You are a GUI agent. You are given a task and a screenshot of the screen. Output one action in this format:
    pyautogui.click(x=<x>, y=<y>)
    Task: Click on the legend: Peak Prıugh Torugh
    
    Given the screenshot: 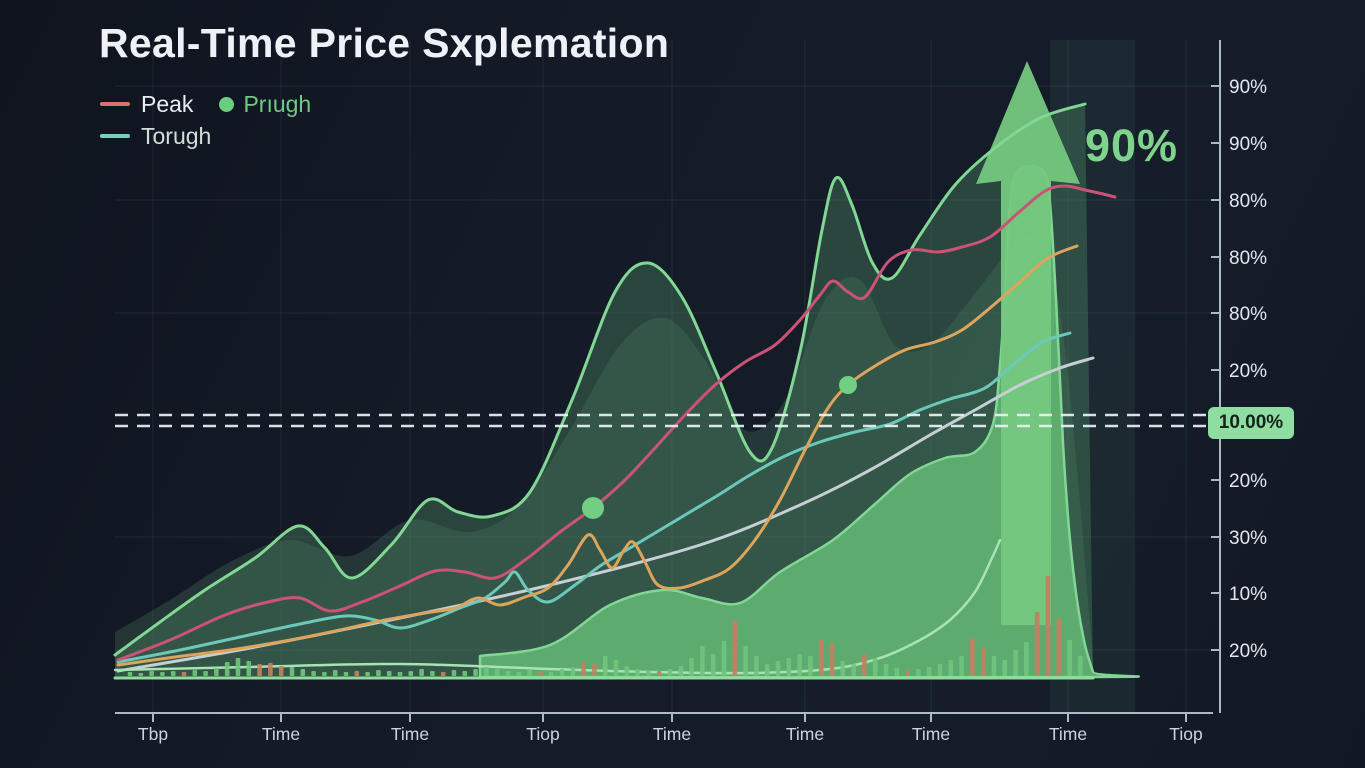 What is the action you would take?
    pyautogui.click(x=205, y=120)
    